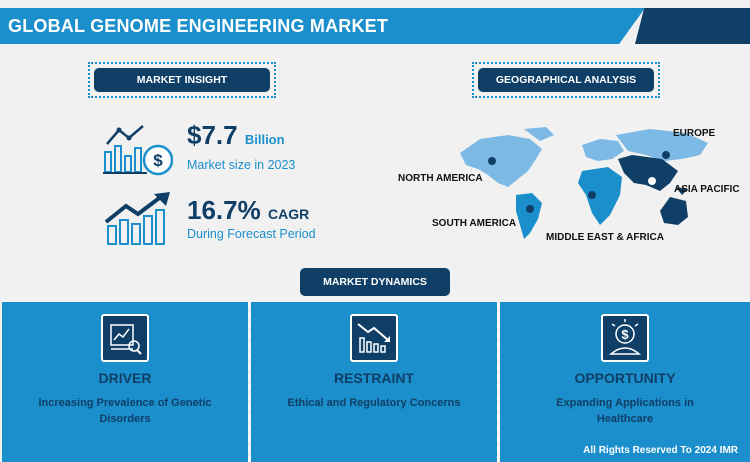 The image size is (750, 462). I want to click on market-size-unit: Billion, so click(264, 139).